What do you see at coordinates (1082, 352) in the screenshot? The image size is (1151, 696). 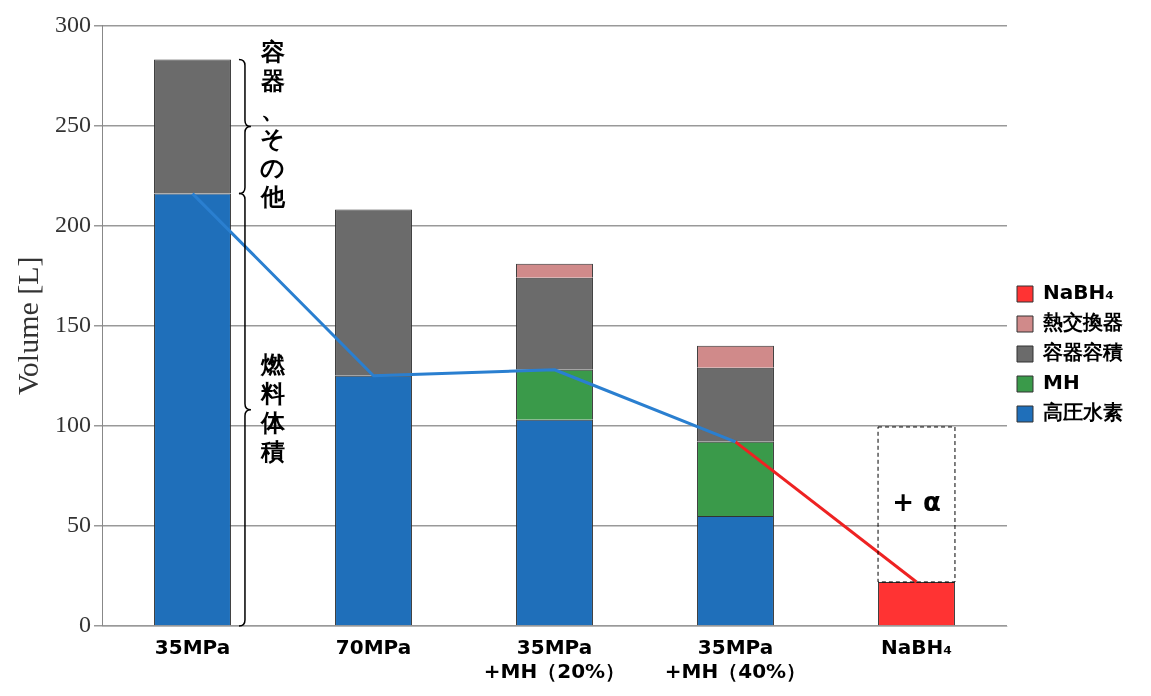 I see `legend-label: 容器容積` at bounding box center [1082, 352].